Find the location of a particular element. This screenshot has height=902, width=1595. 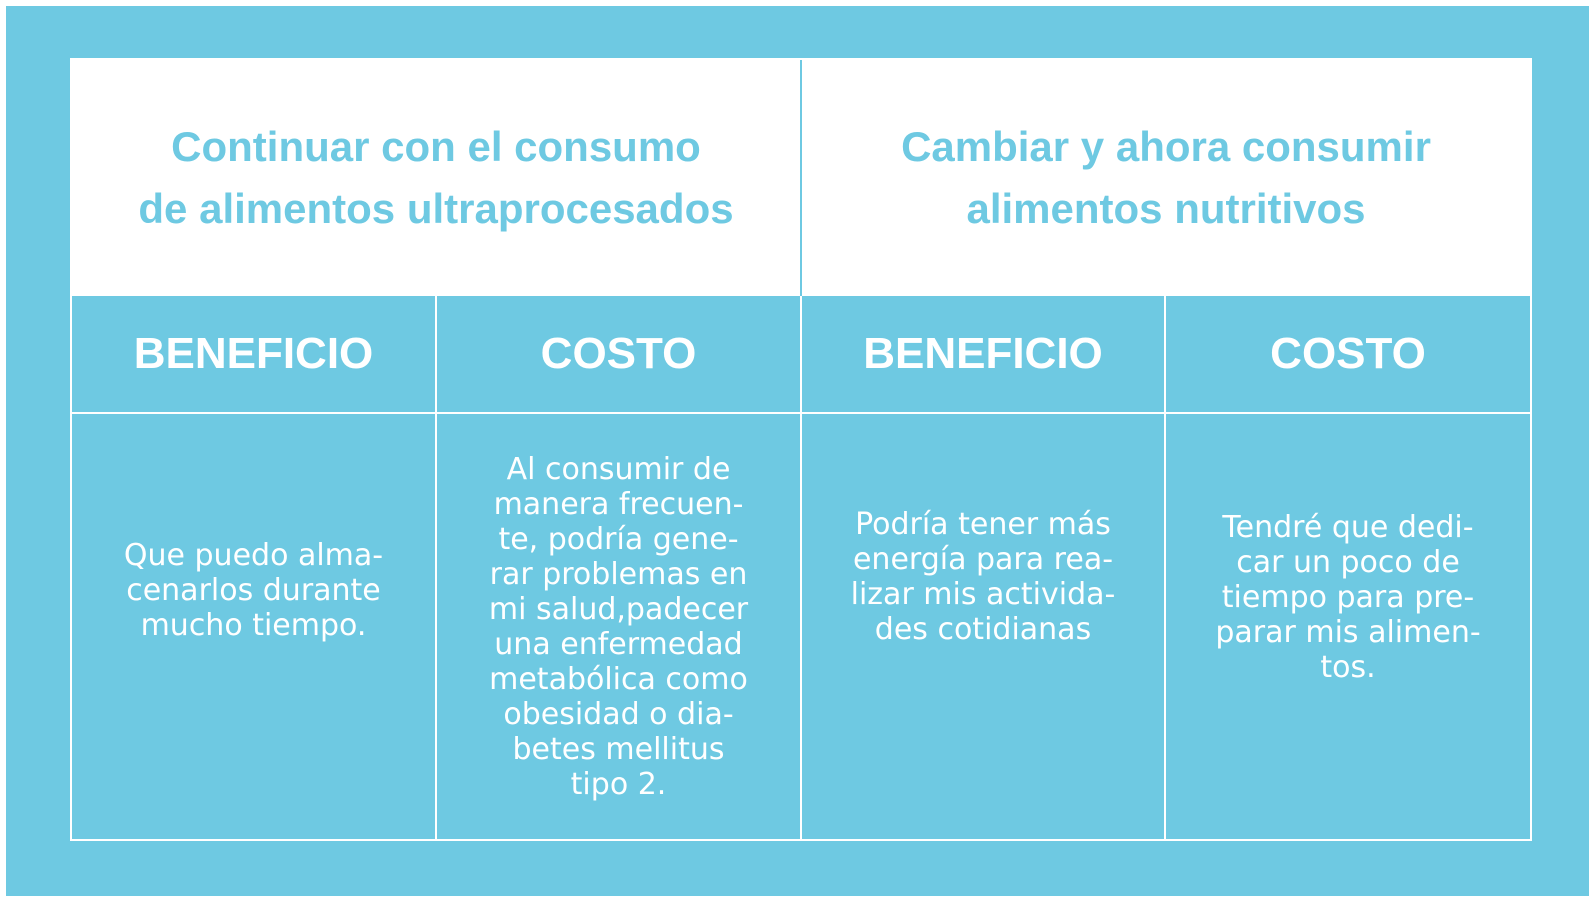

left-benefit-header-label: BENEFICIO is located at coordinates (253, 353).